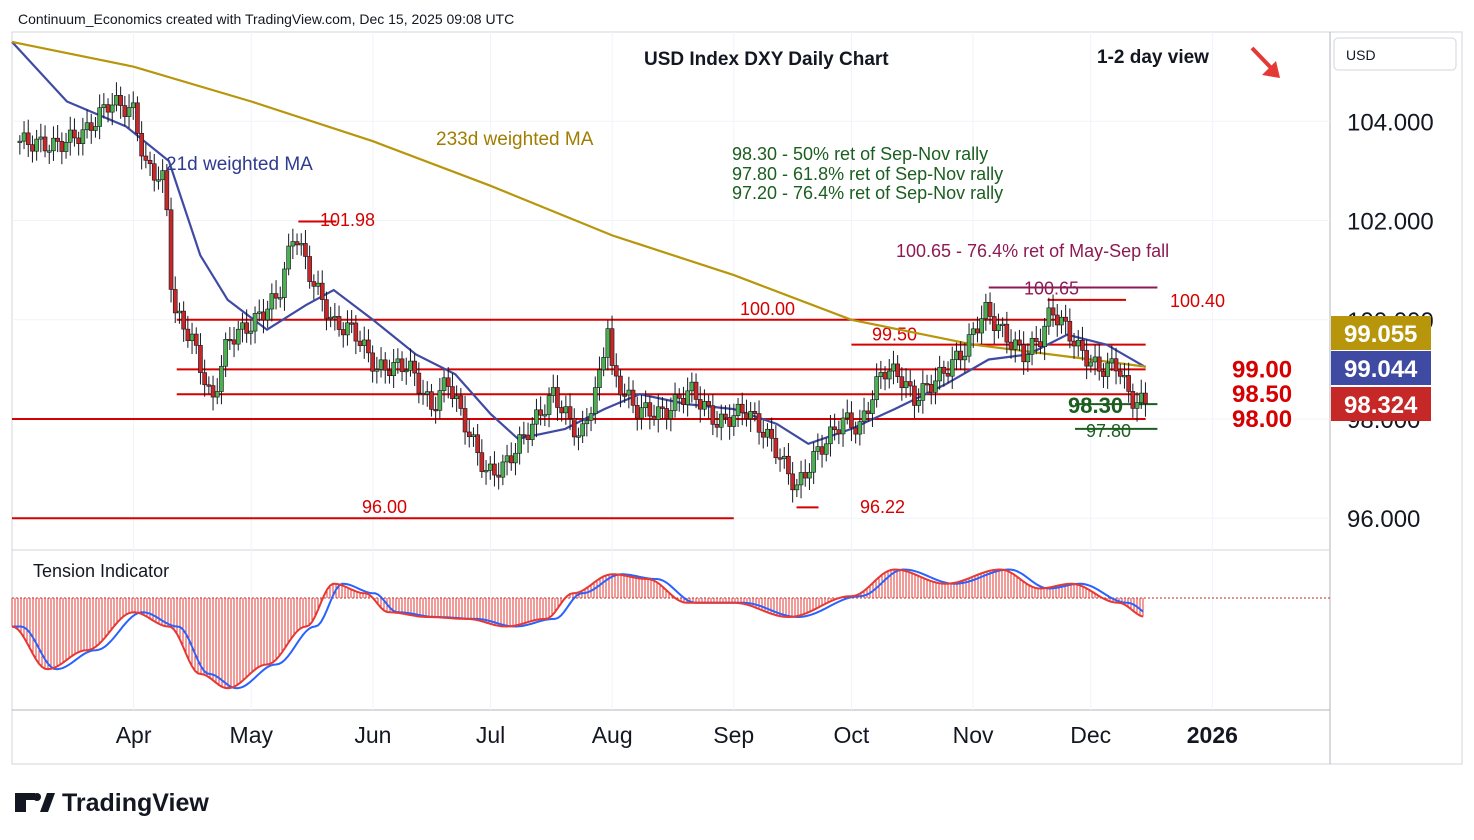  I want to click on note-may-sep: 100.65 - 76.4% ret of May-Sep fall, so click(1032, 251).